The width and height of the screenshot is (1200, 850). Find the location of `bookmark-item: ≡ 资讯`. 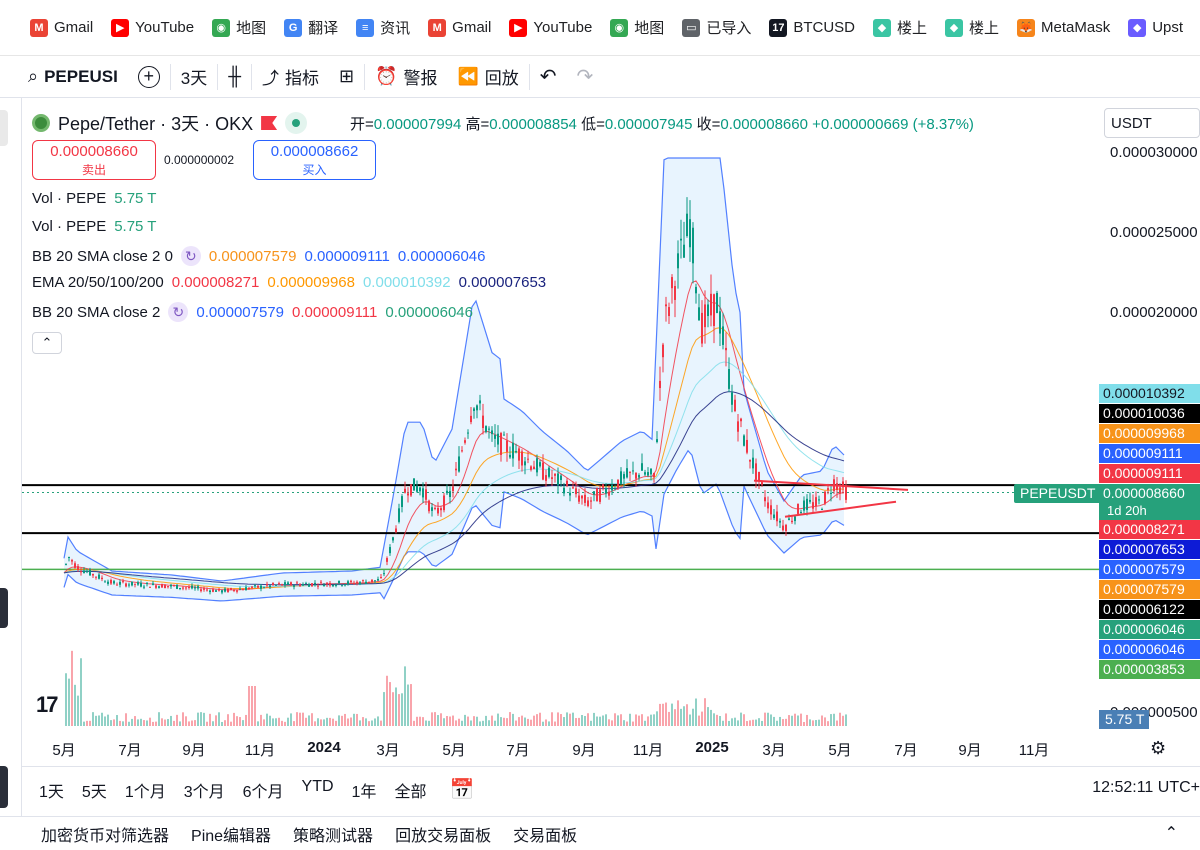

bookmark-item: ≡ 资讯 is located at coordinates (383, 27).